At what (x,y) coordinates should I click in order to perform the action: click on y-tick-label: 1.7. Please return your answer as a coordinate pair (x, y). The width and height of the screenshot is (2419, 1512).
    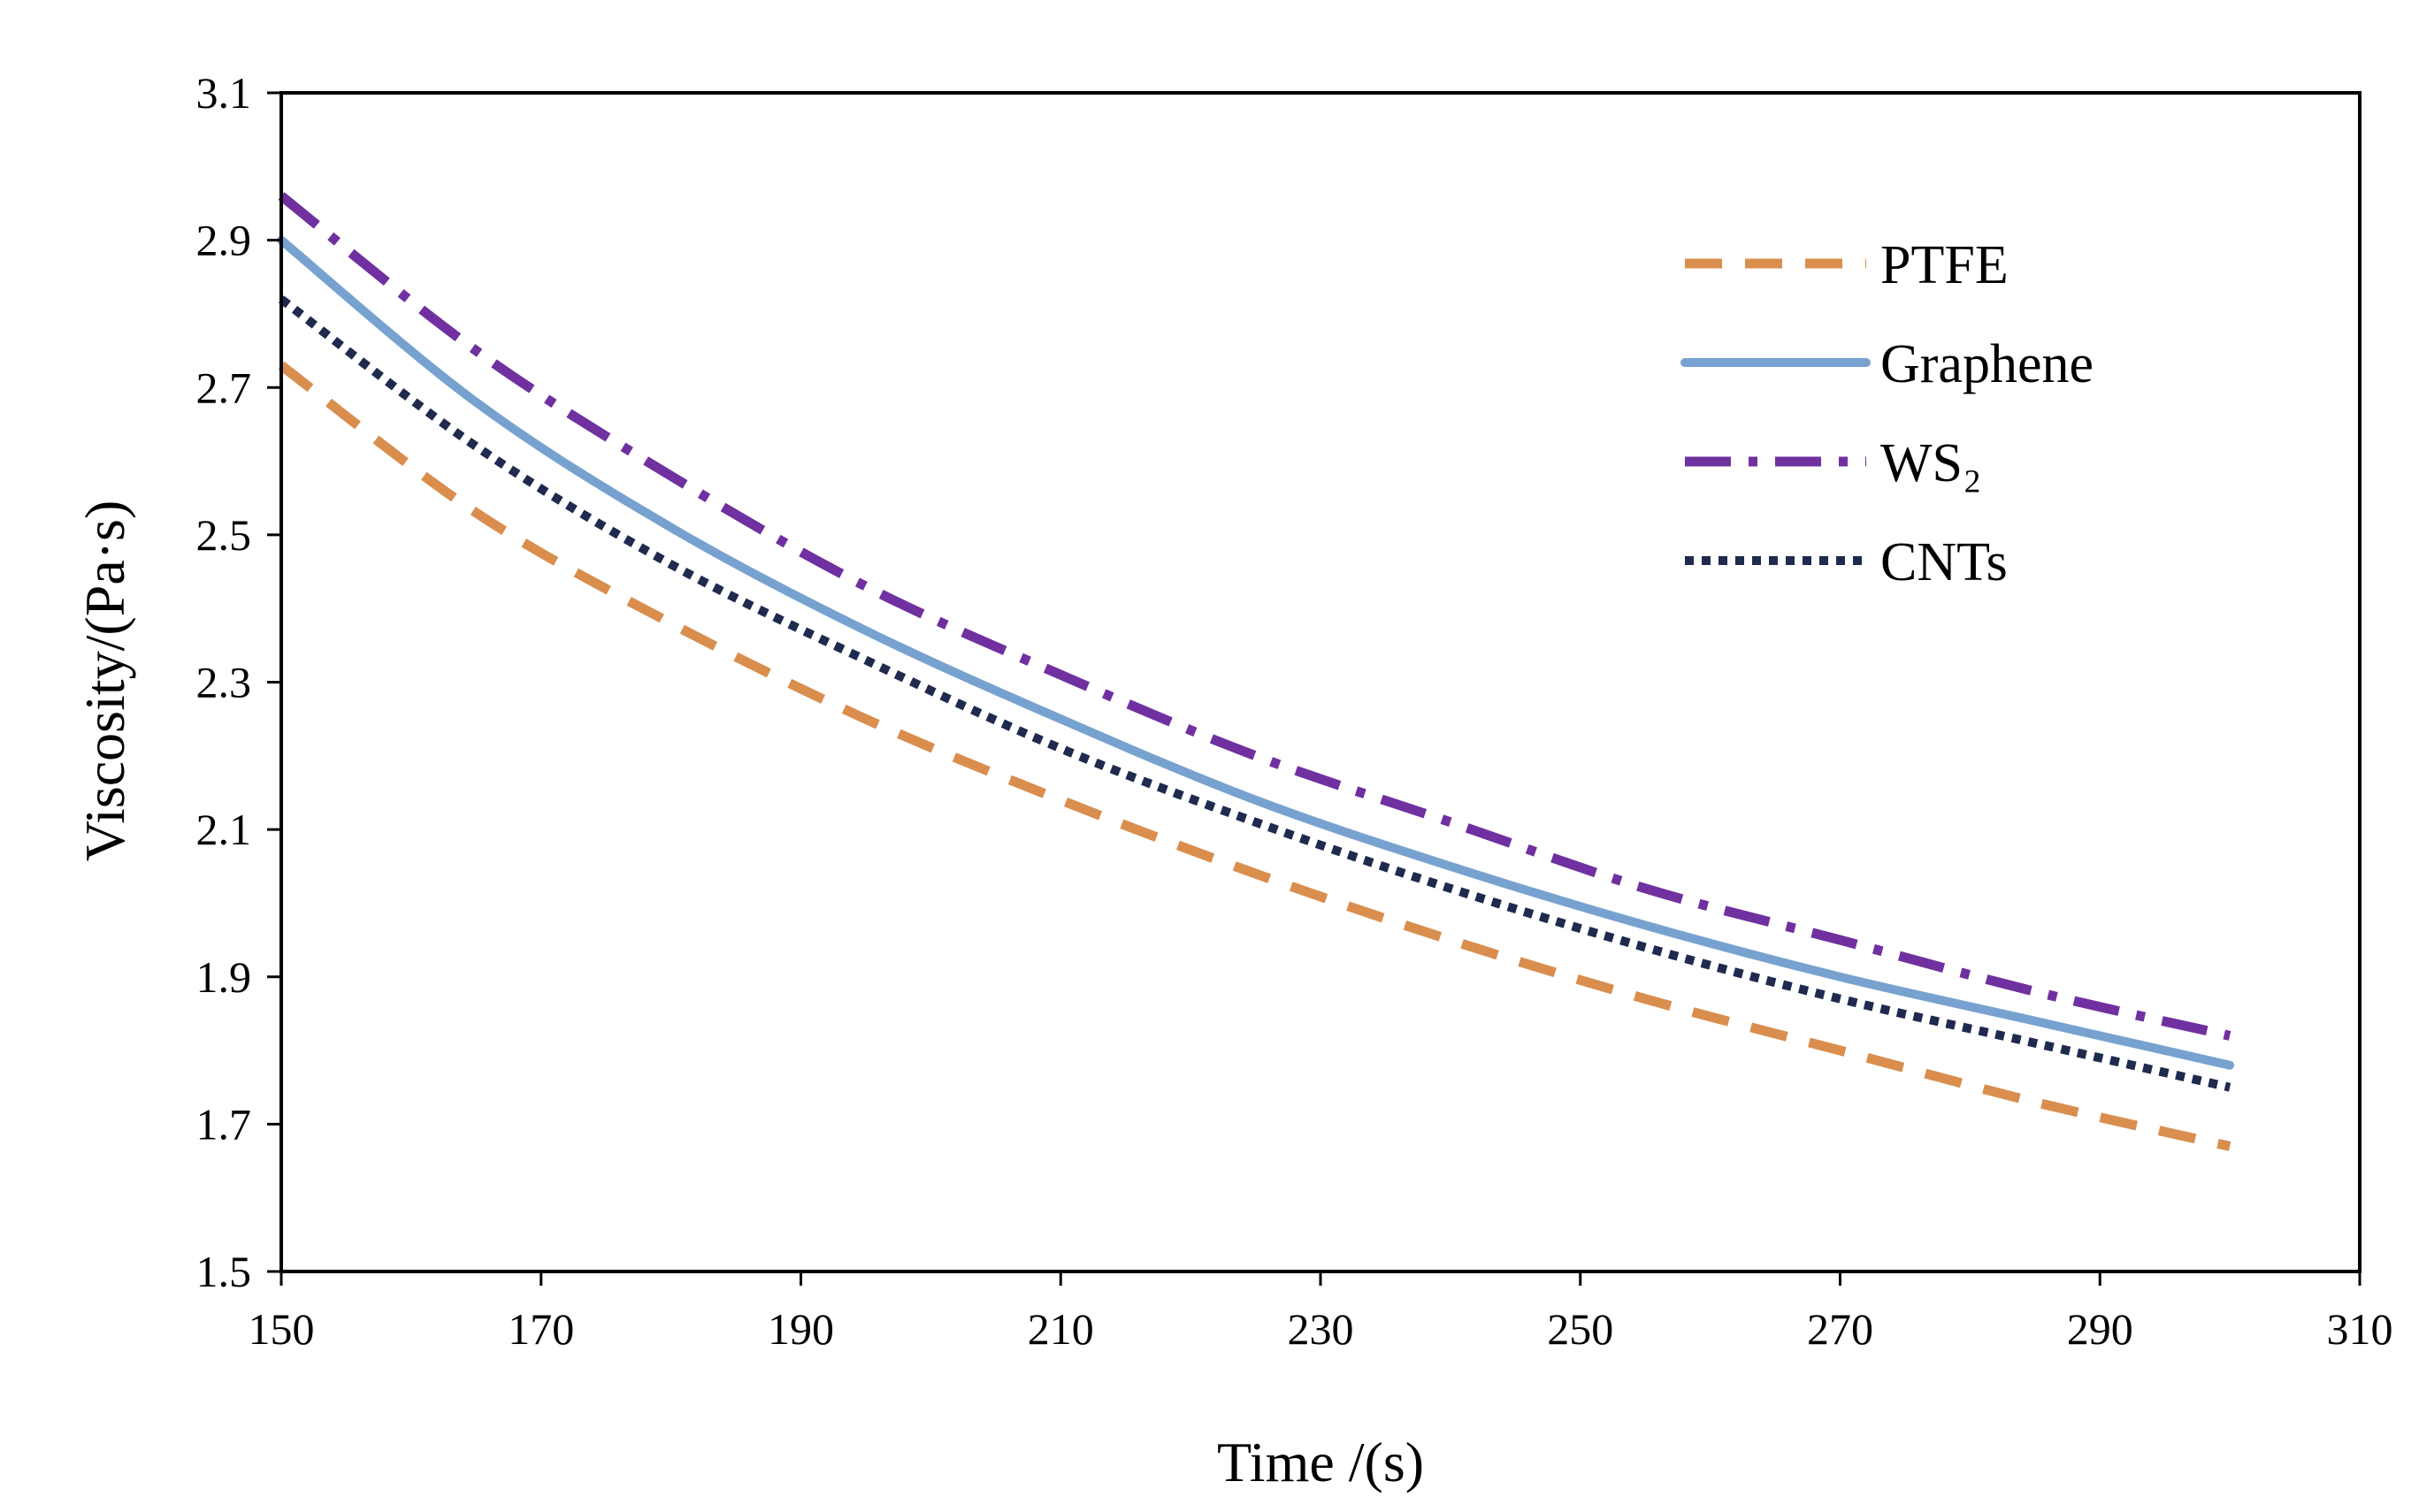
    Looking at the image, I should click on (224, 1124).